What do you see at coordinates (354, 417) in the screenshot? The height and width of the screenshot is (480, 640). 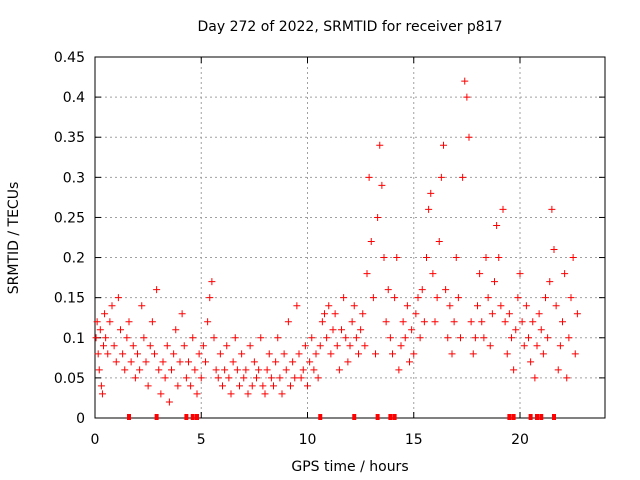 I see `baseline-mark` at bounding box center [354, 417].